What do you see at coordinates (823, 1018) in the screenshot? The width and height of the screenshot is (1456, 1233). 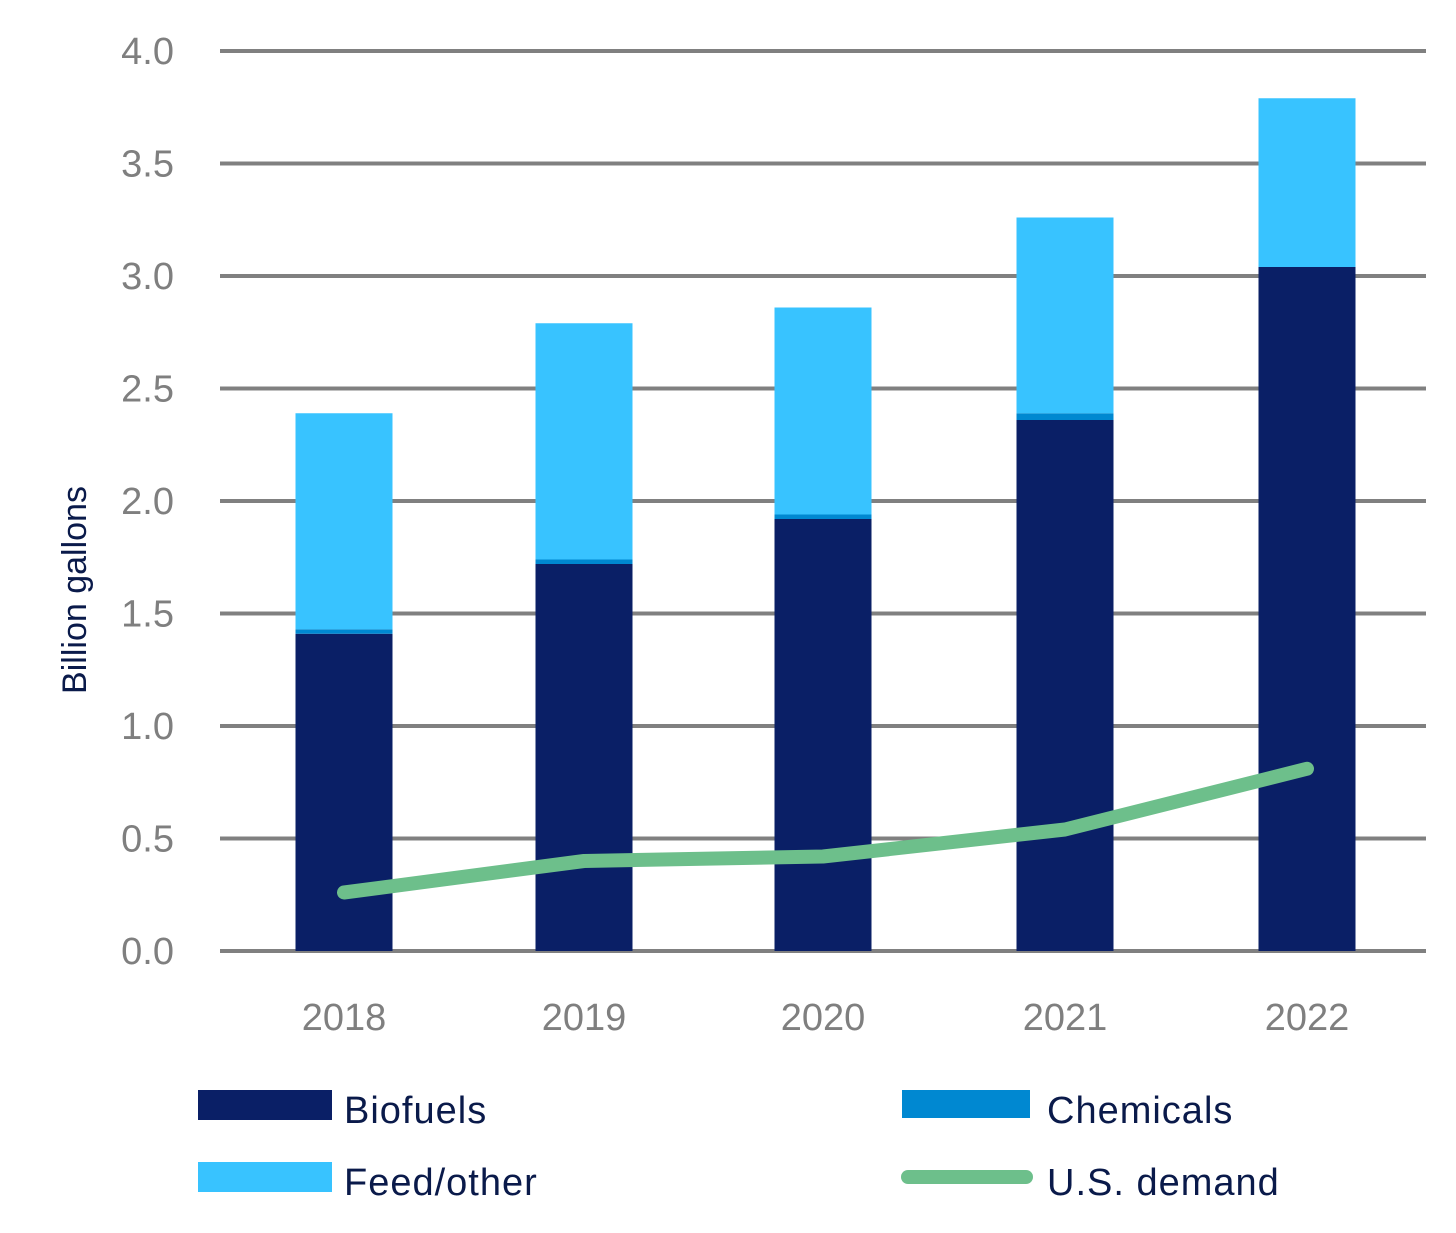 I see `x-tick-label: 2020` at bounding box center [823, 1018].